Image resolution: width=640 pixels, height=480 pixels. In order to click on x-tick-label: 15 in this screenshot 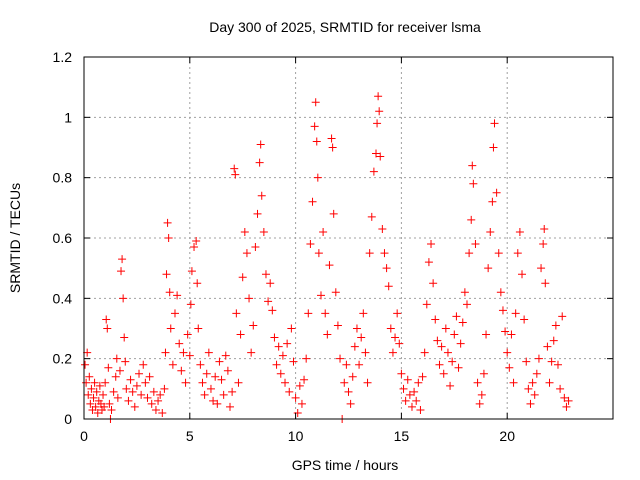, I will do `click(402, 436)`.